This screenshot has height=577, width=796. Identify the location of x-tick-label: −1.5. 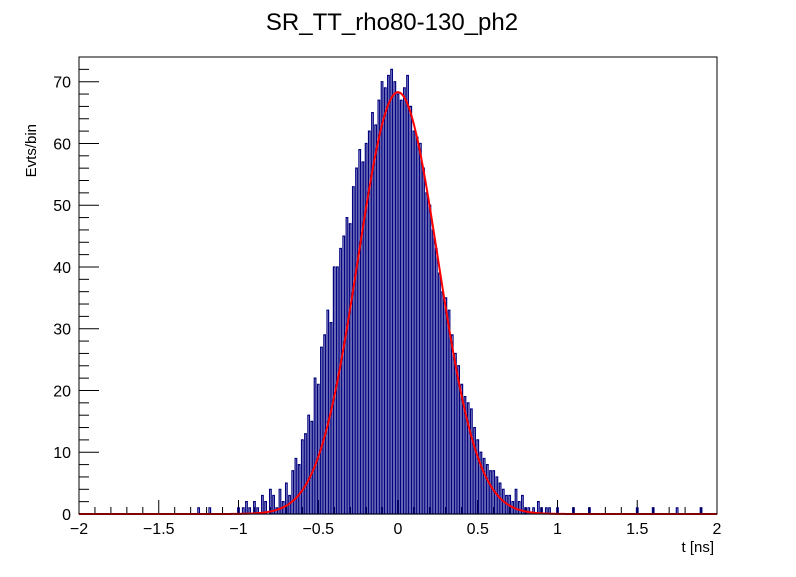
(159, 529).